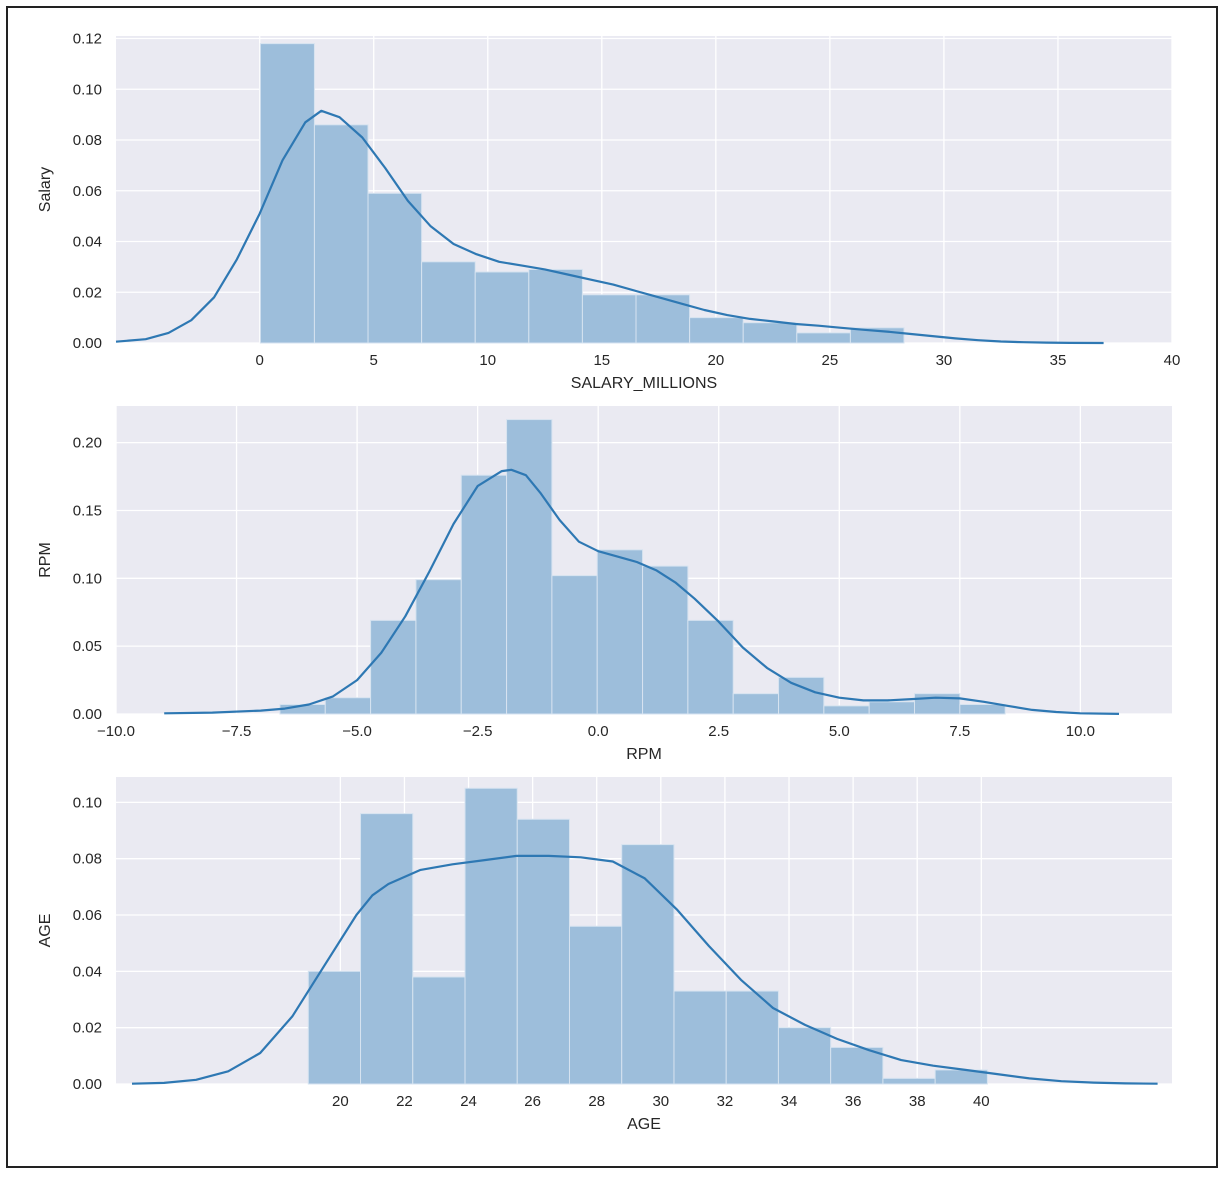 Image resolution: width=1228 pixels, height=1181 pixels. Describe the element at coordinates (1080, 731) in the screenshot. I see `x-tick-label: 10.0` at that location.